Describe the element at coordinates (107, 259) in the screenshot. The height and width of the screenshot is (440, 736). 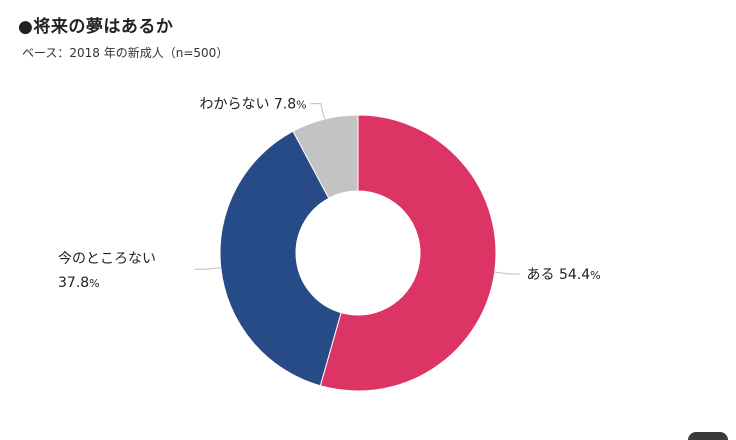
I see `slice-label-1: 今のところない` at that location.